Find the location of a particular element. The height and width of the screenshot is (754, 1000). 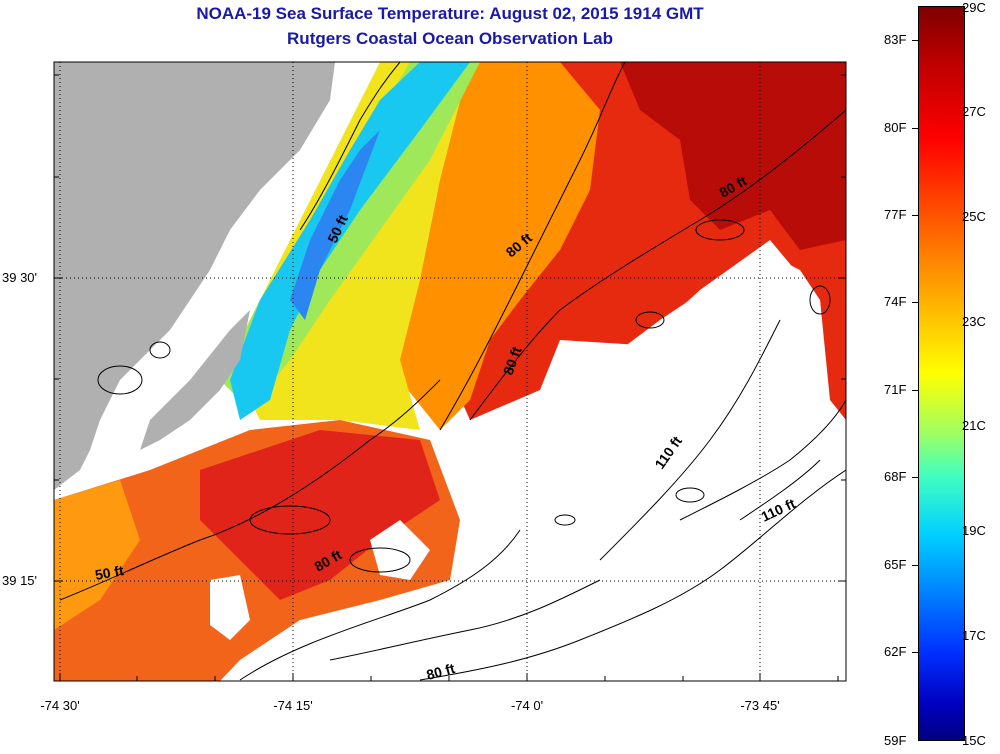

sst-orange-west is located at coordinates (97, 555).